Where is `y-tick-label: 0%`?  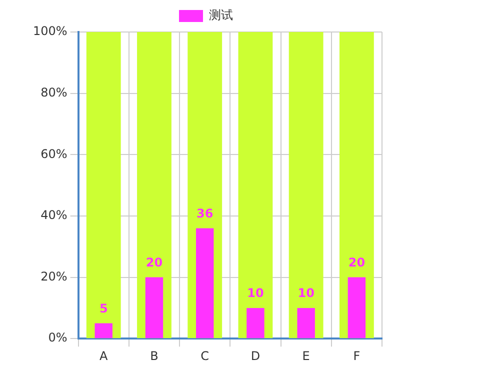
y-tick-label: 0% is located at coordinates (58, 337).